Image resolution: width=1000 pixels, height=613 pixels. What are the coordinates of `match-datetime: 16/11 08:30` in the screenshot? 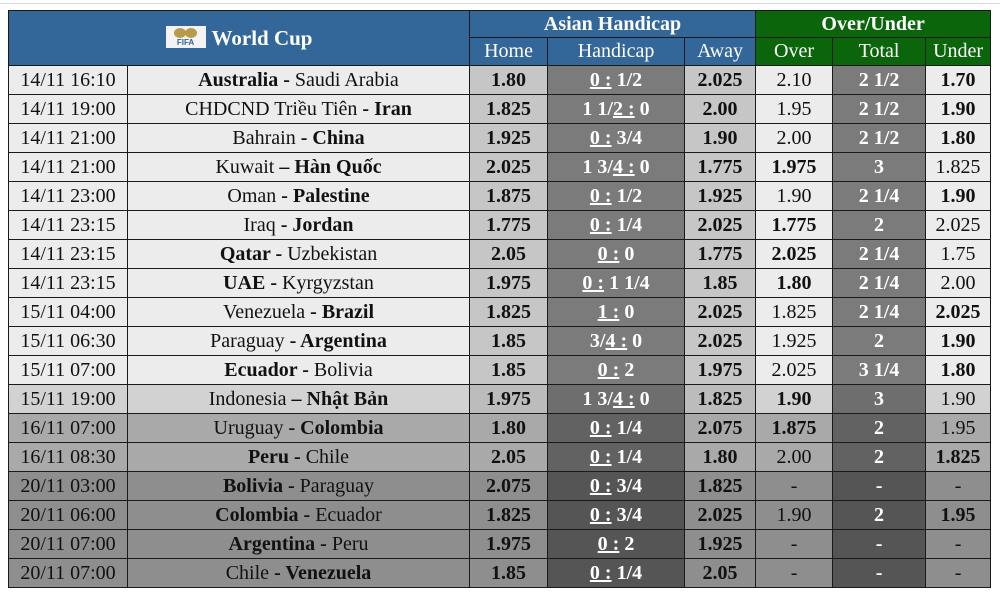 It's located at (68, 457).